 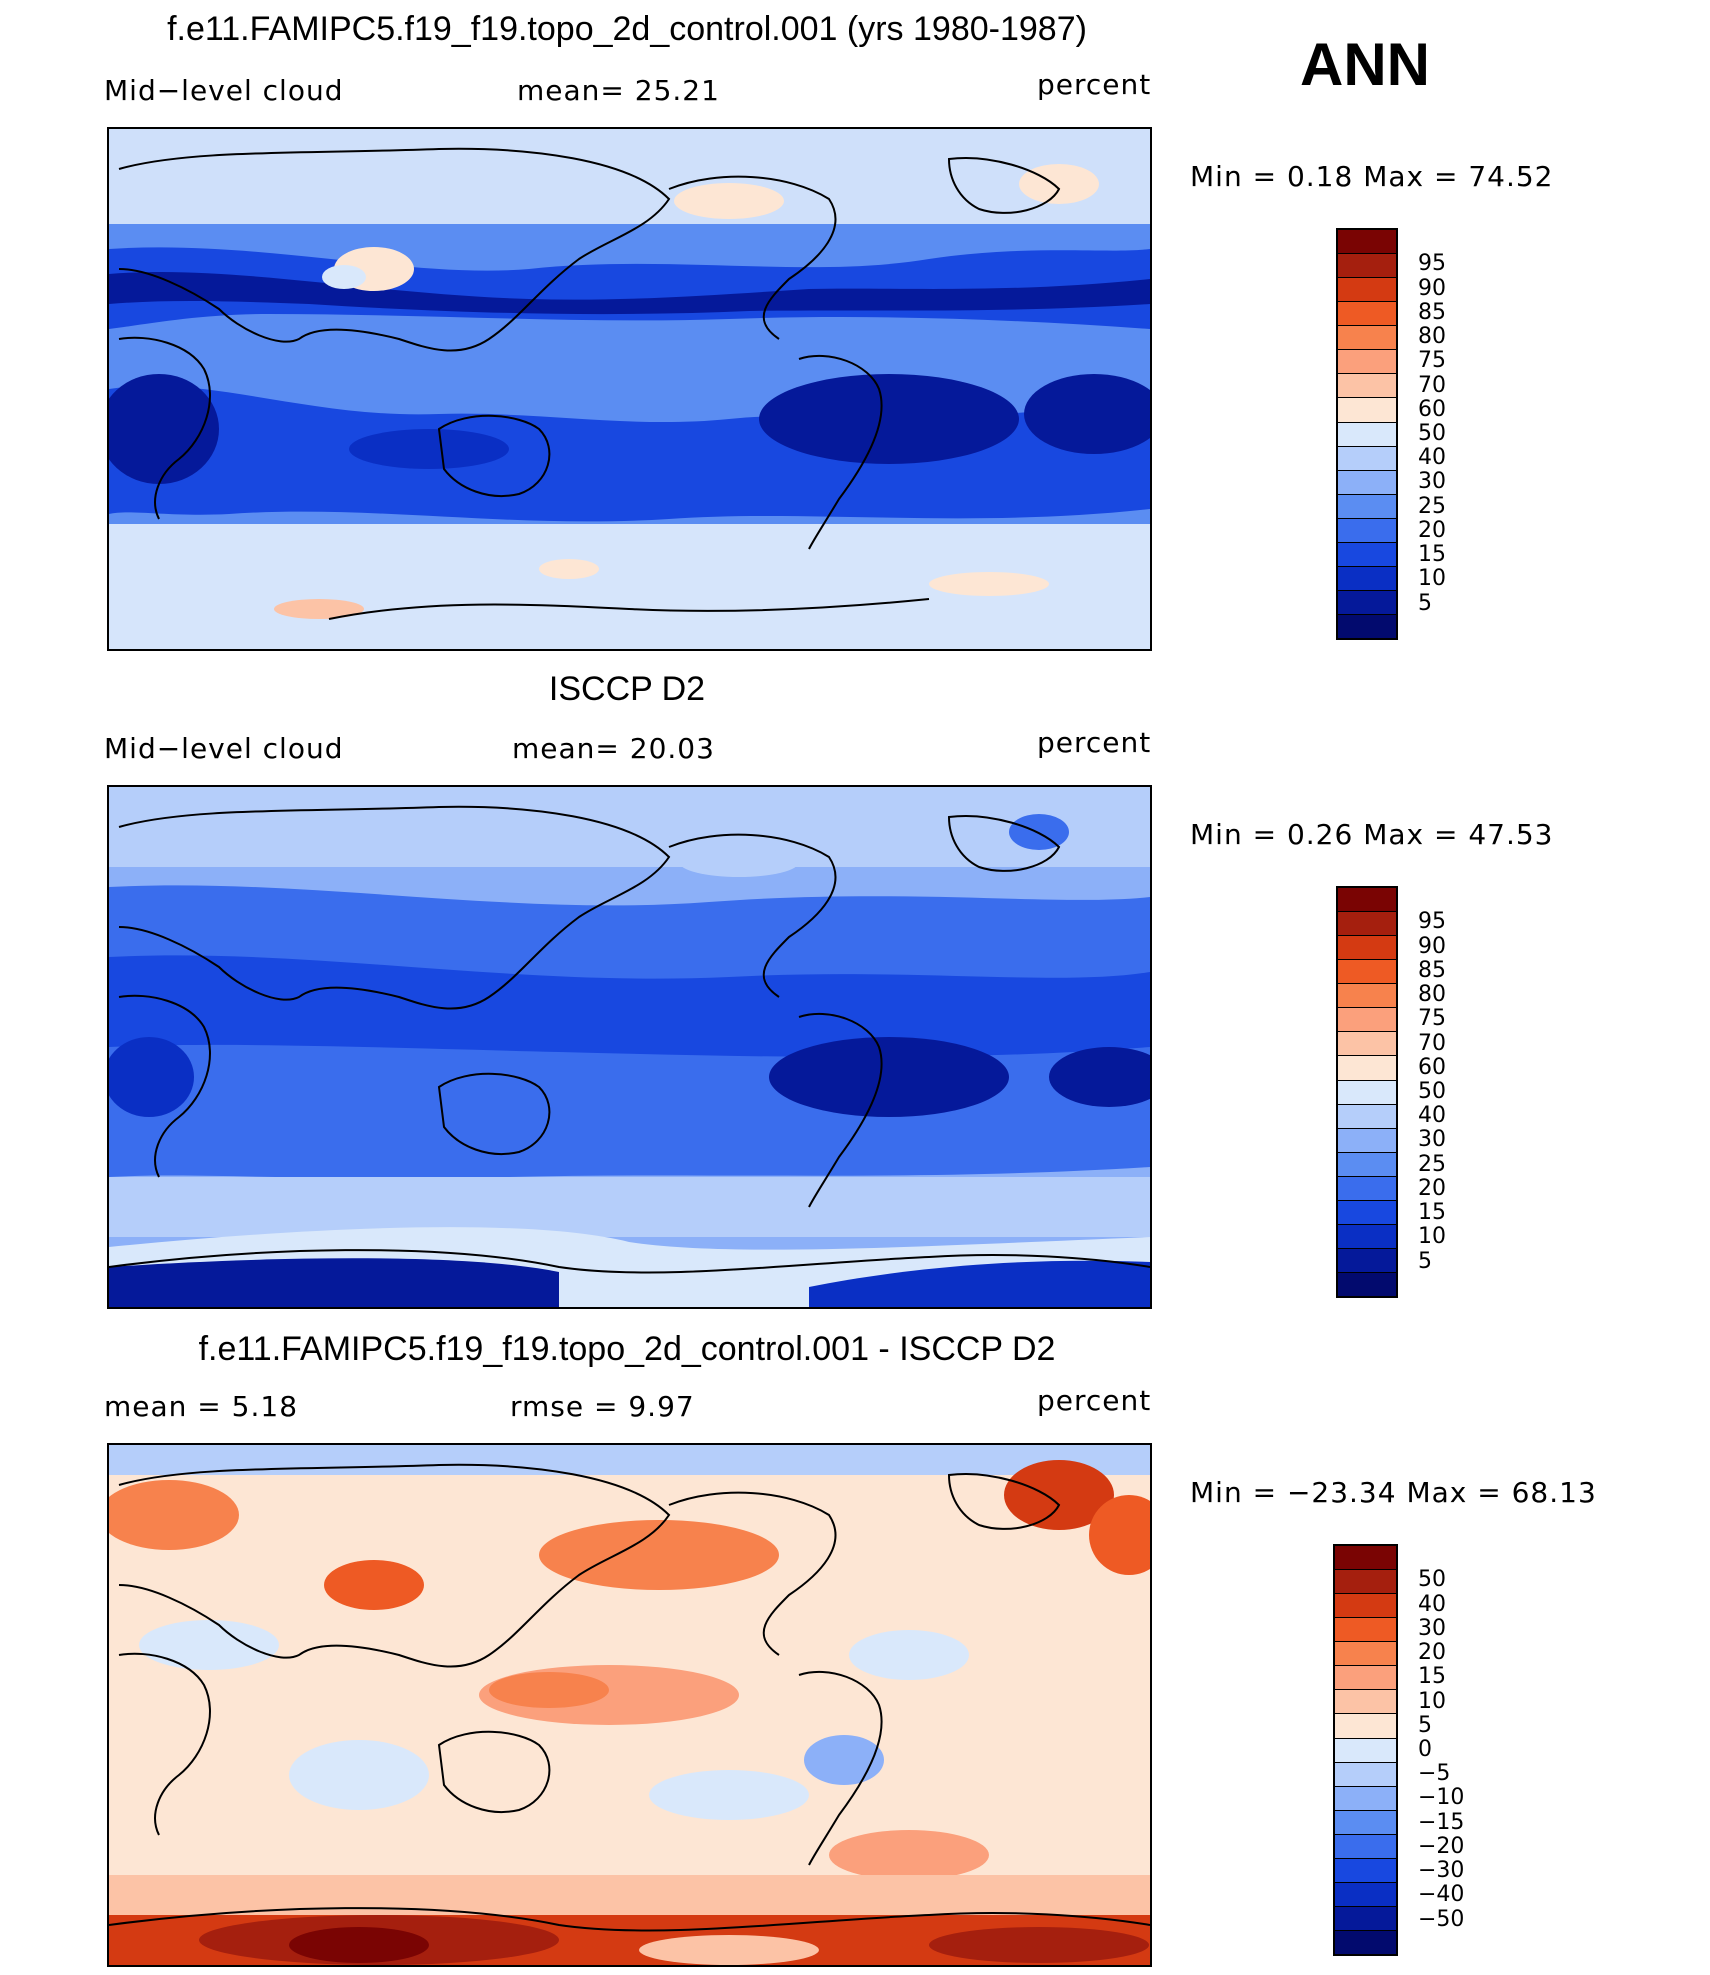 What do you see at coordinates (1441, 1871) in the screenshot?
I see `colorbar-tick-label: −30` at bounding box center [1441, 1871].